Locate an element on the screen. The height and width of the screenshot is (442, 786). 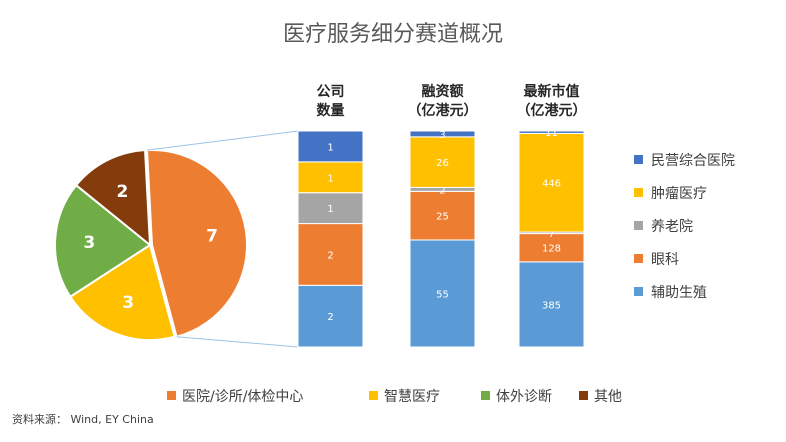
bar-value-label-private_general-1: 3 is located at coordinates (442, 135).